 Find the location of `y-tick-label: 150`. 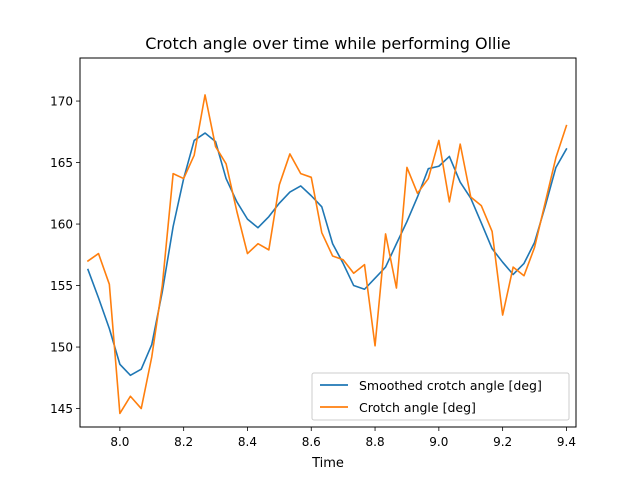

y-tick-label: 150 is located at coordinates (61, 348).